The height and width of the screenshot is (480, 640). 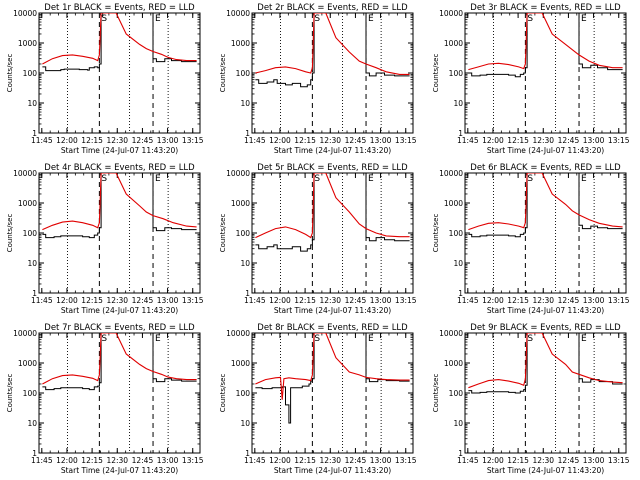 I want to click on plot-title: Det 6r BLACK = Events, RED = LLD, so click(x=545, y=168).